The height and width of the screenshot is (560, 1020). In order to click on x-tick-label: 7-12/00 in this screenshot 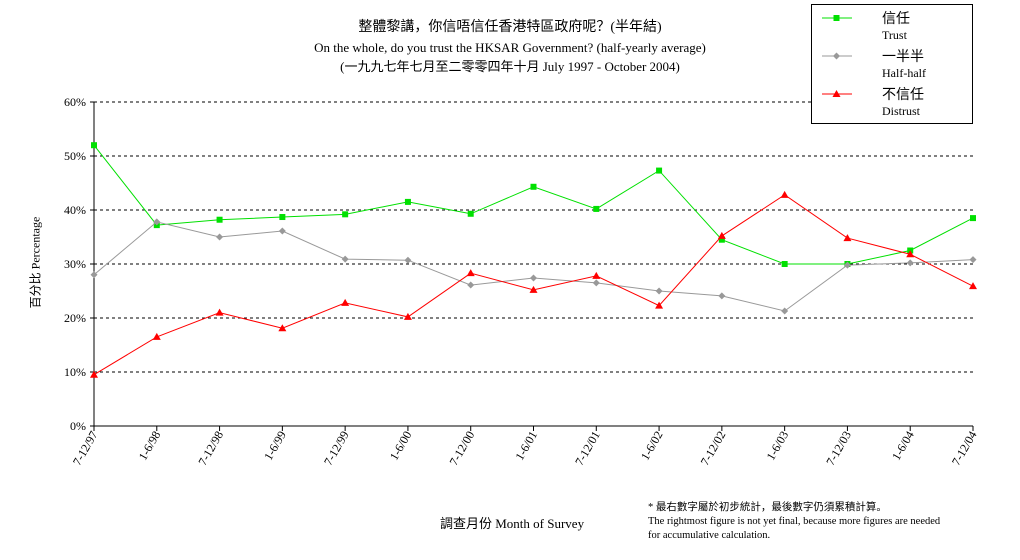, I will do `click(462, 448)`.